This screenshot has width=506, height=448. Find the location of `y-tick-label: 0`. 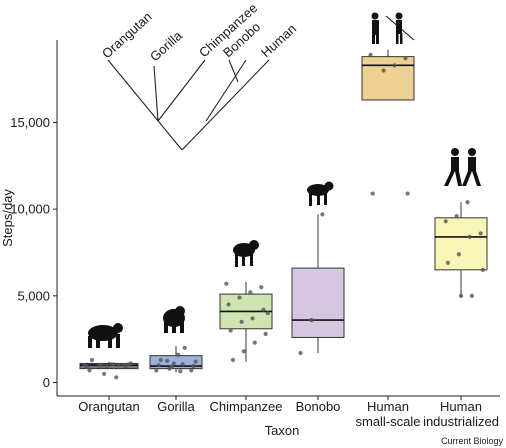

y-tick-label: 0 is located at coordinates (46, 382).